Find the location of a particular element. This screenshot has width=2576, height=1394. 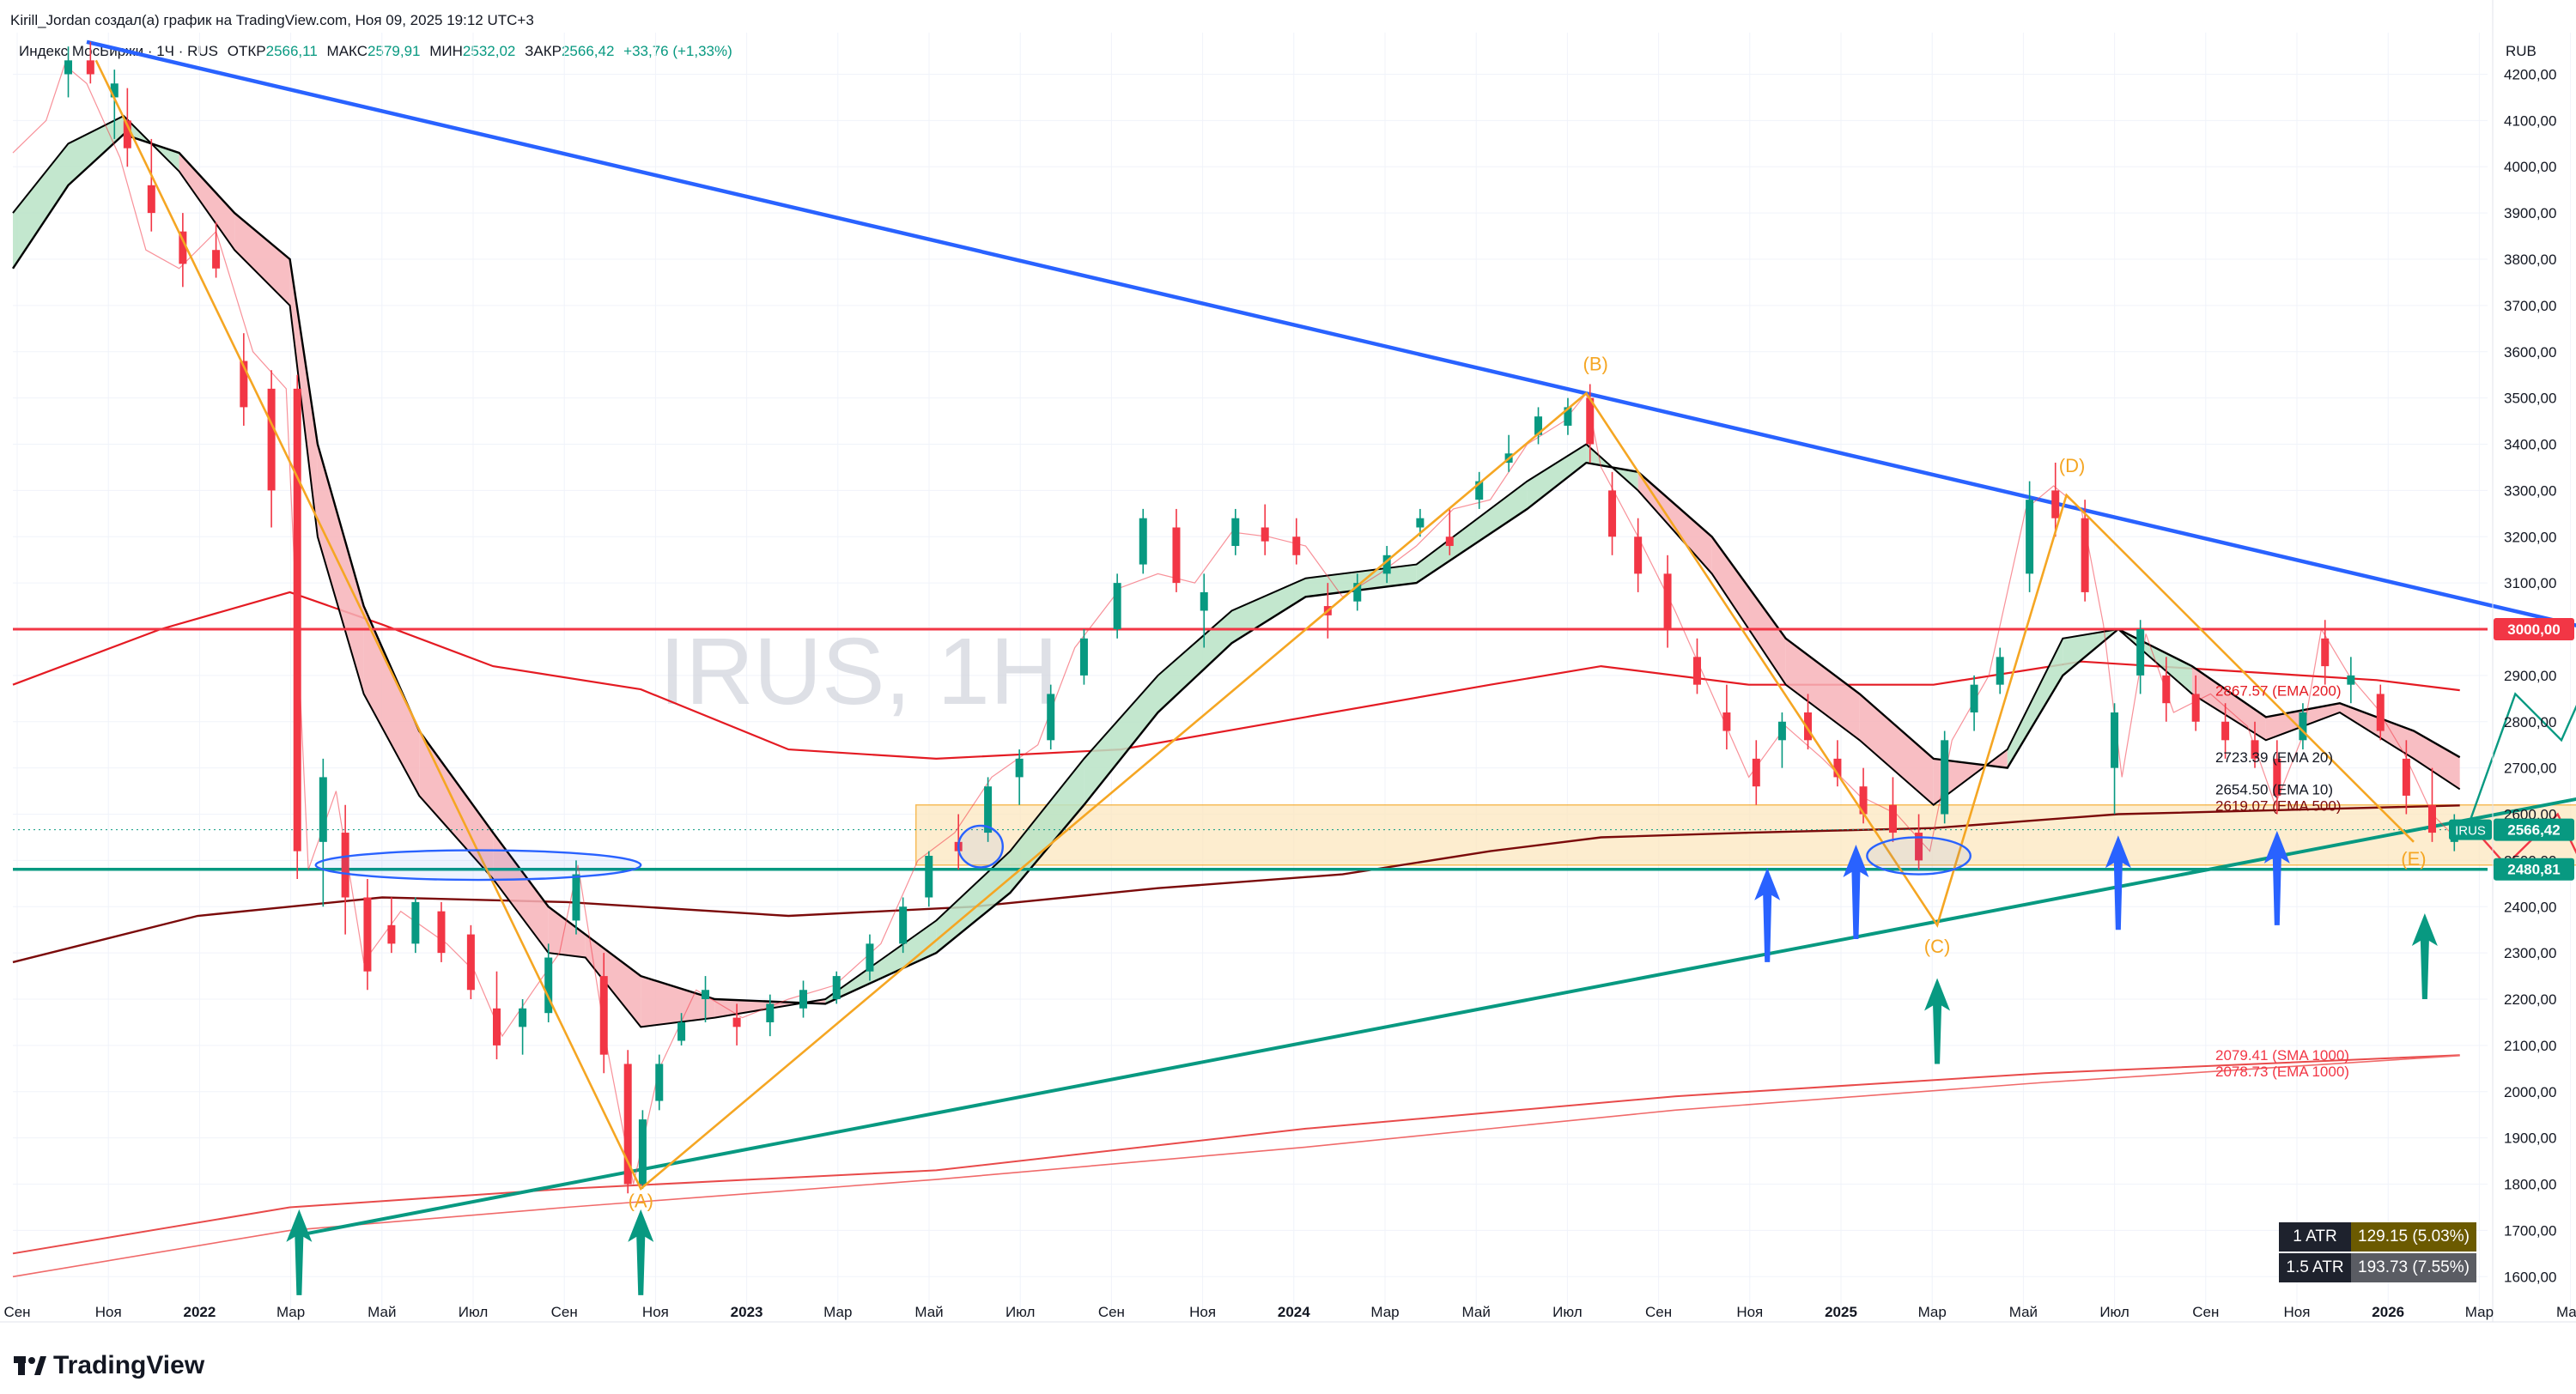

wave-label: (A) is located at coordinates (641, 1200).